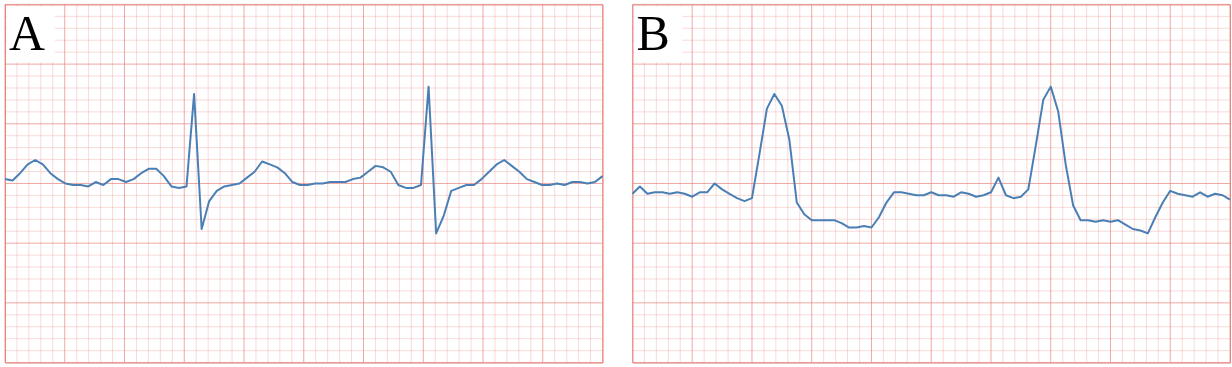 The height and width of the screenshot is (367, 1232). What do you see at coordinates (653, 34) in the screenshot?
I see `chart-title: B` at bounding box center [653, 34].